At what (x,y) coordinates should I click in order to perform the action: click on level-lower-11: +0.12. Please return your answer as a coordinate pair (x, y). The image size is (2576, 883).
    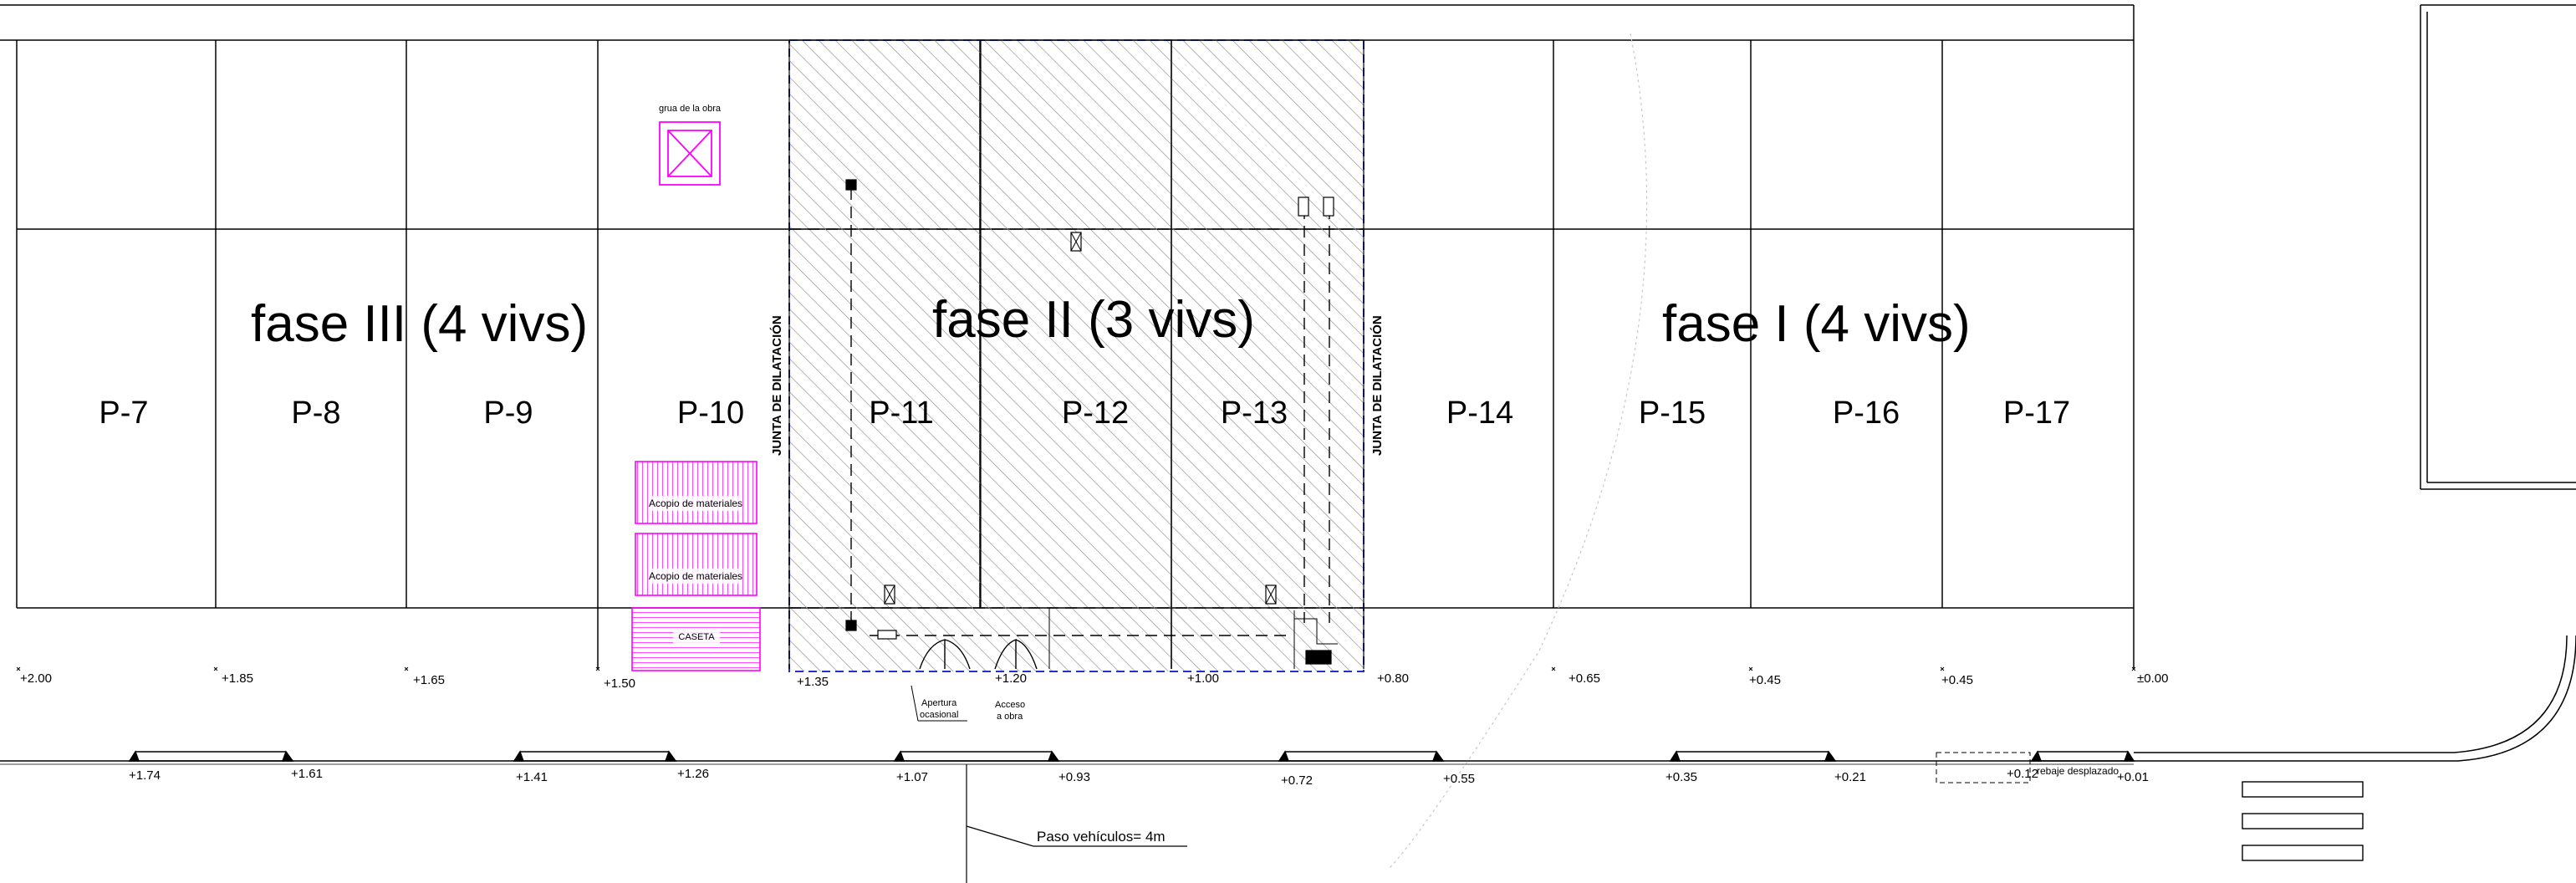
    Looking at the image, I should click on (2022, 774).